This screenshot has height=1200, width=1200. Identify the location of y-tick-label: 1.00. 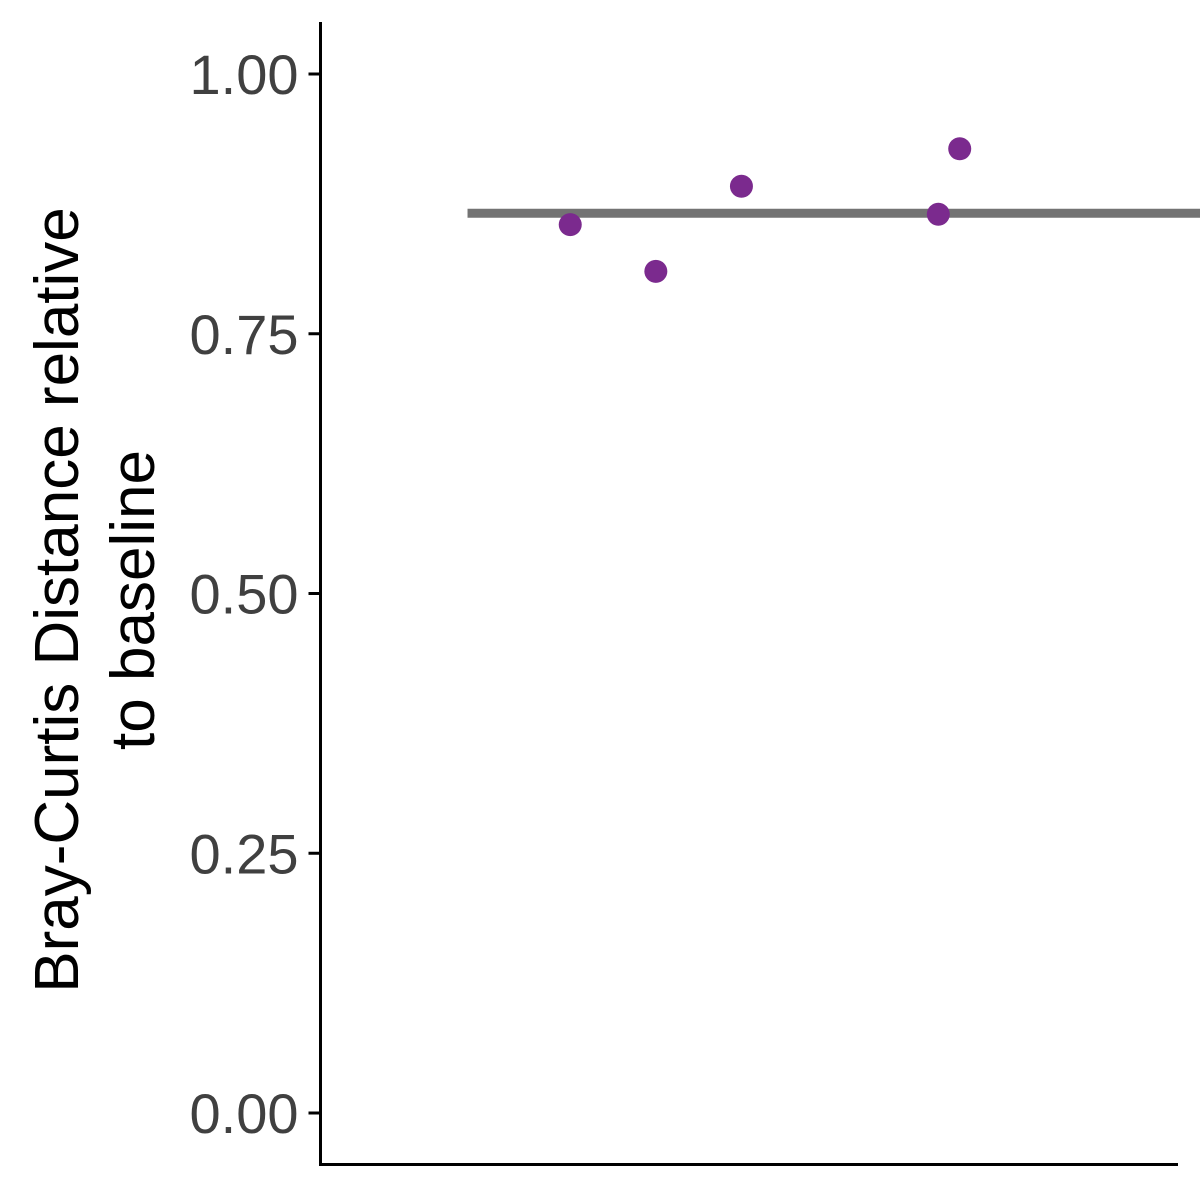
(244, 74).